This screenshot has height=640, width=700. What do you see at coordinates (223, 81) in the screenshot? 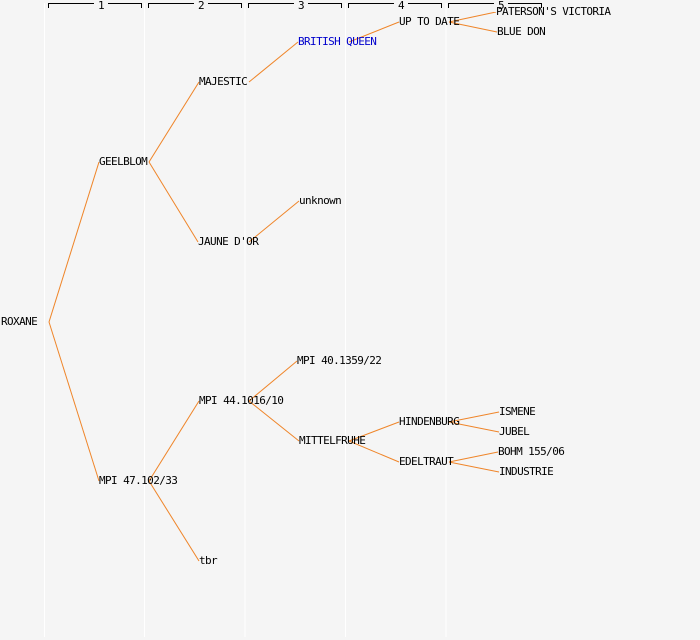
I see `node-majestic: MAJESTIC` at bounding box center [223, 81].